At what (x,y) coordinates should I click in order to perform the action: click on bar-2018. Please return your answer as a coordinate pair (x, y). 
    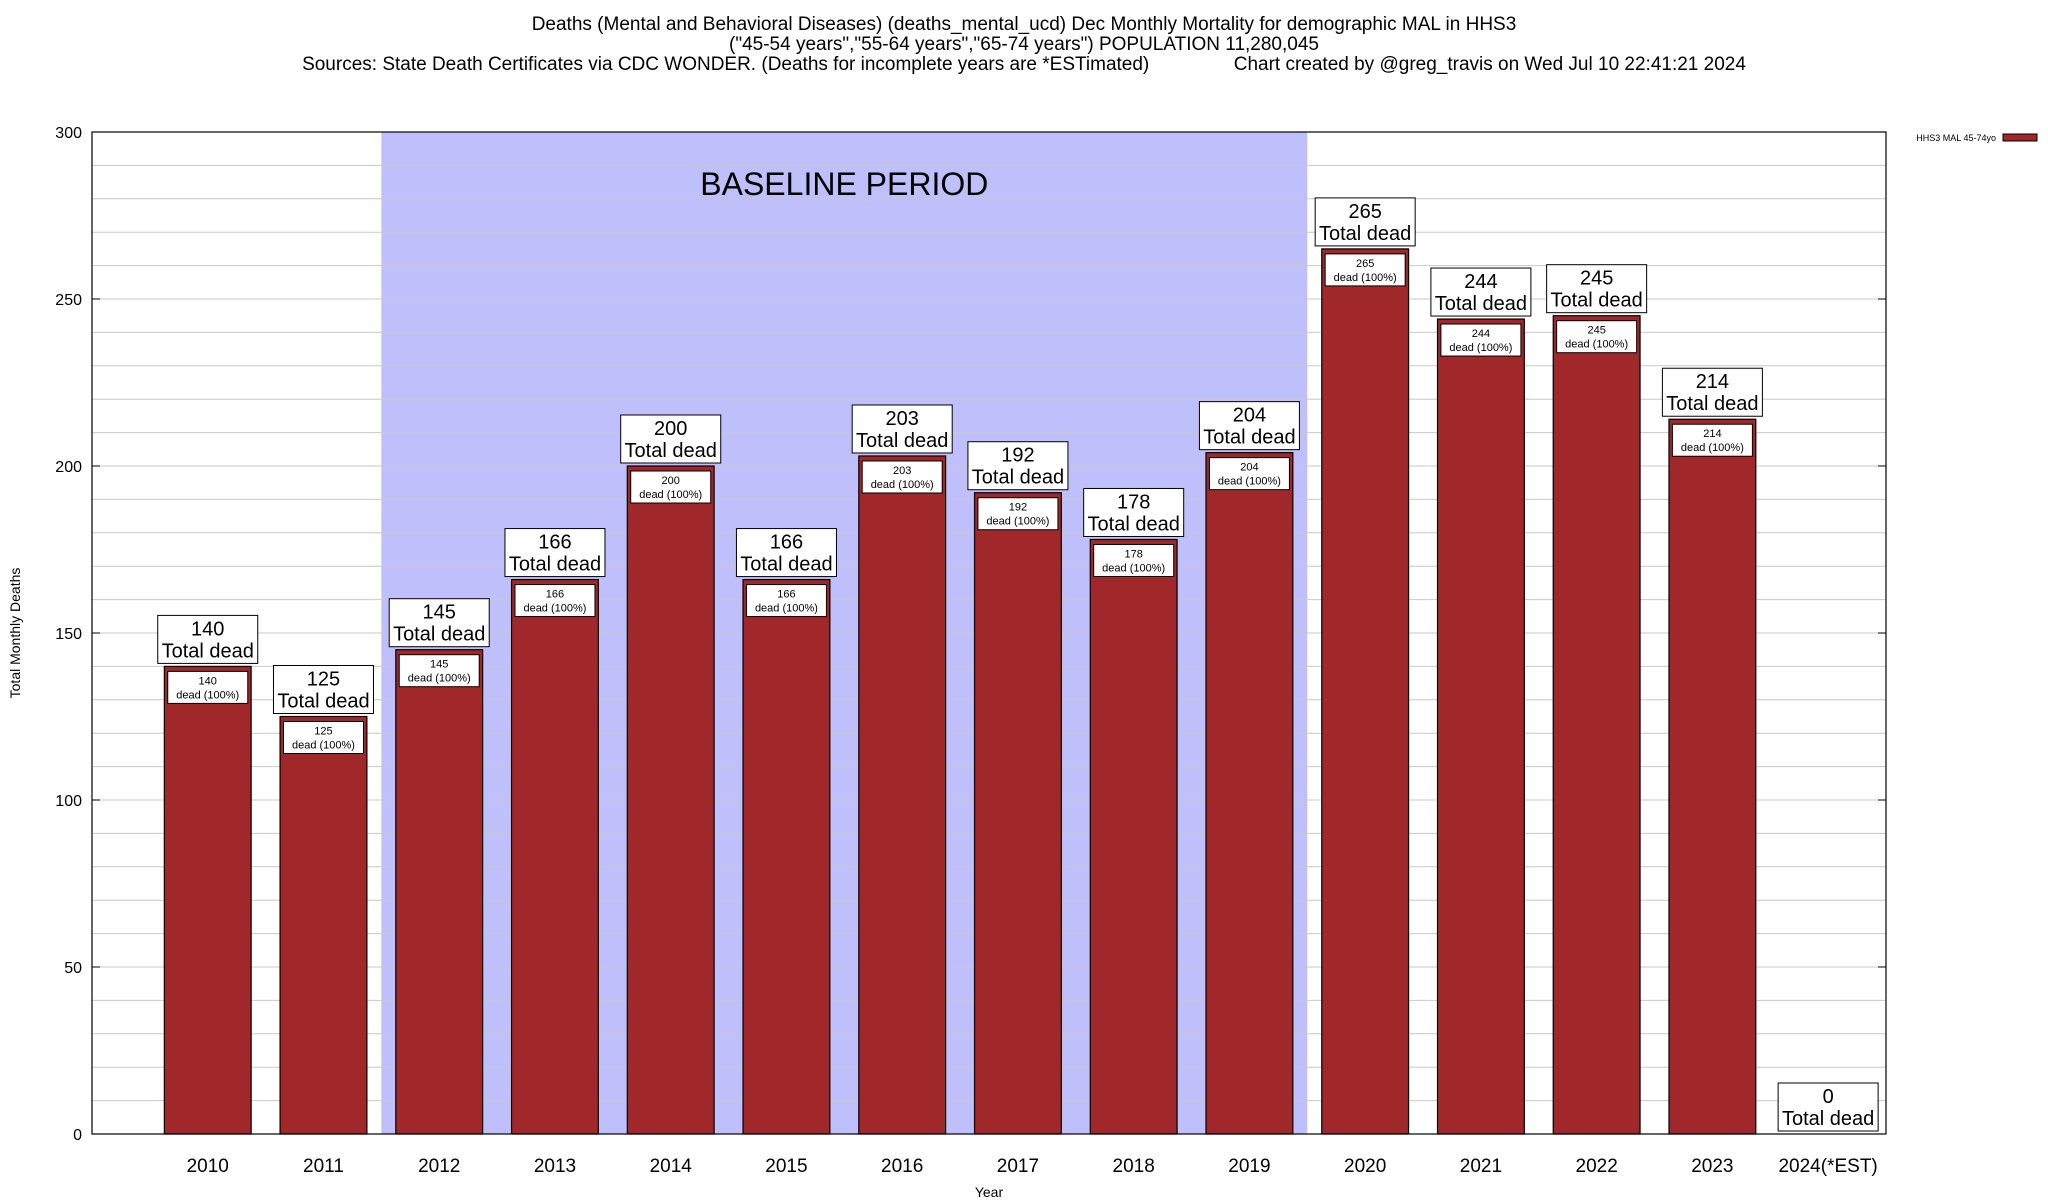
    Looking at the image, I should click on (1133, 836).